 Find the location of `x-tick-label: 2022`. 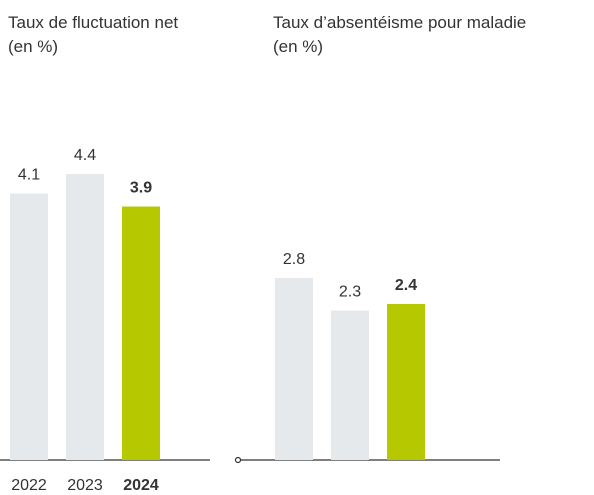

x-tick-label: 2022 is located at coordinates (29, 485).